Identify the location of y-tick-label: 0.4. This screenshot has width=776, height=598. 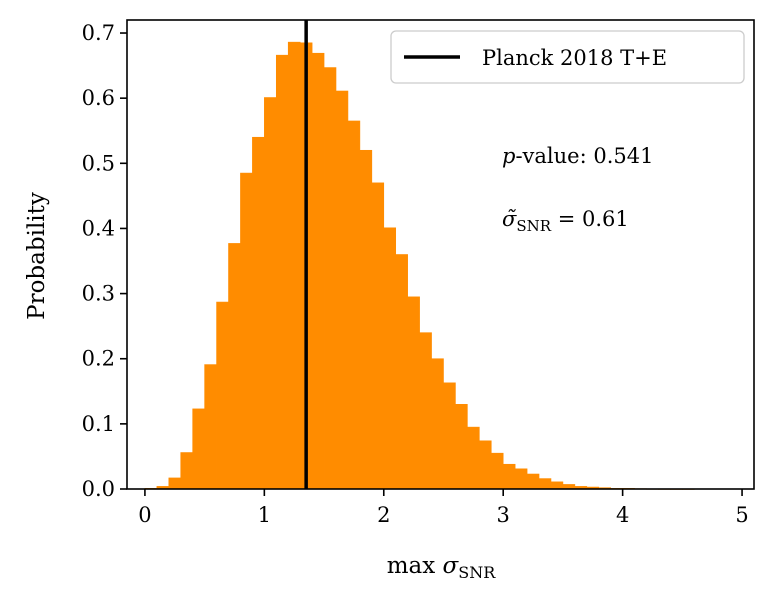
(98, 228).